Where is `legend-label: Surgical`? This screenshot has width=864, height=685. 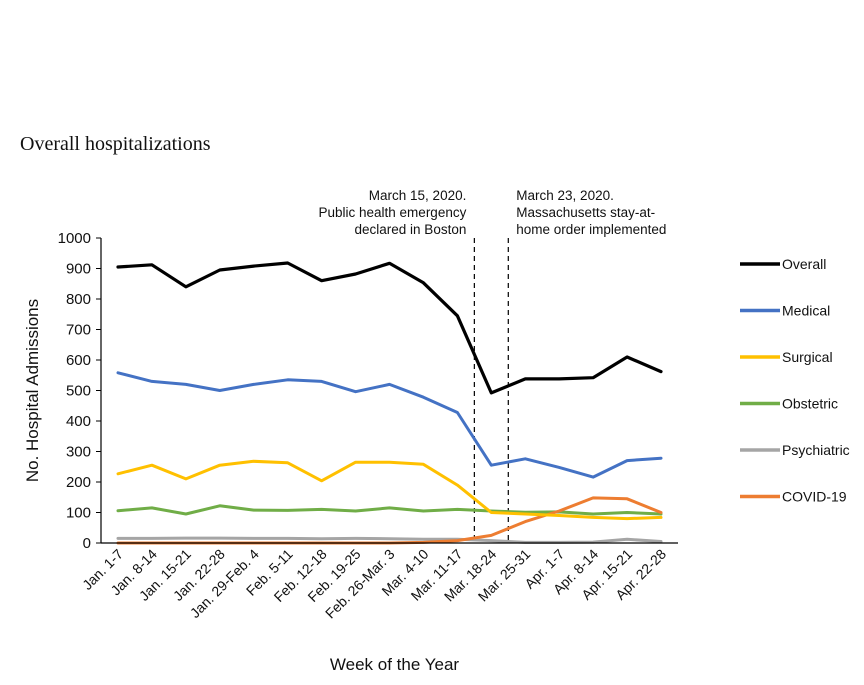 legend-label: Surgical is located at coordinates (807, 357).